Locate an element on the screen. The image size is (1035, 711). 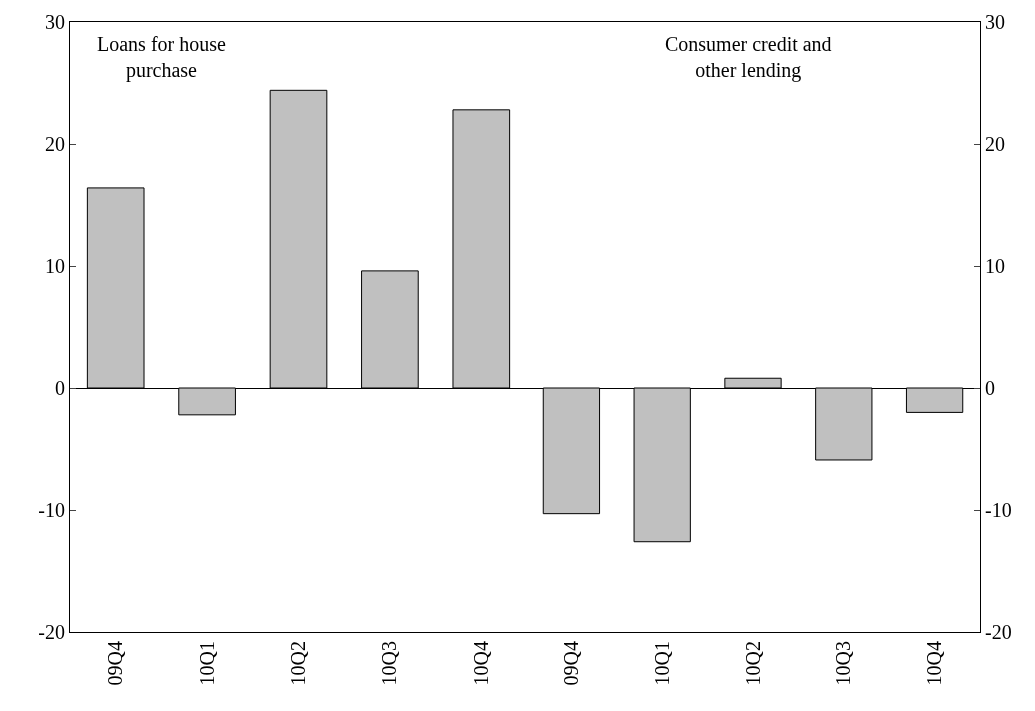
text: Consumer credit and other lending is located at coordinates (748, 57).